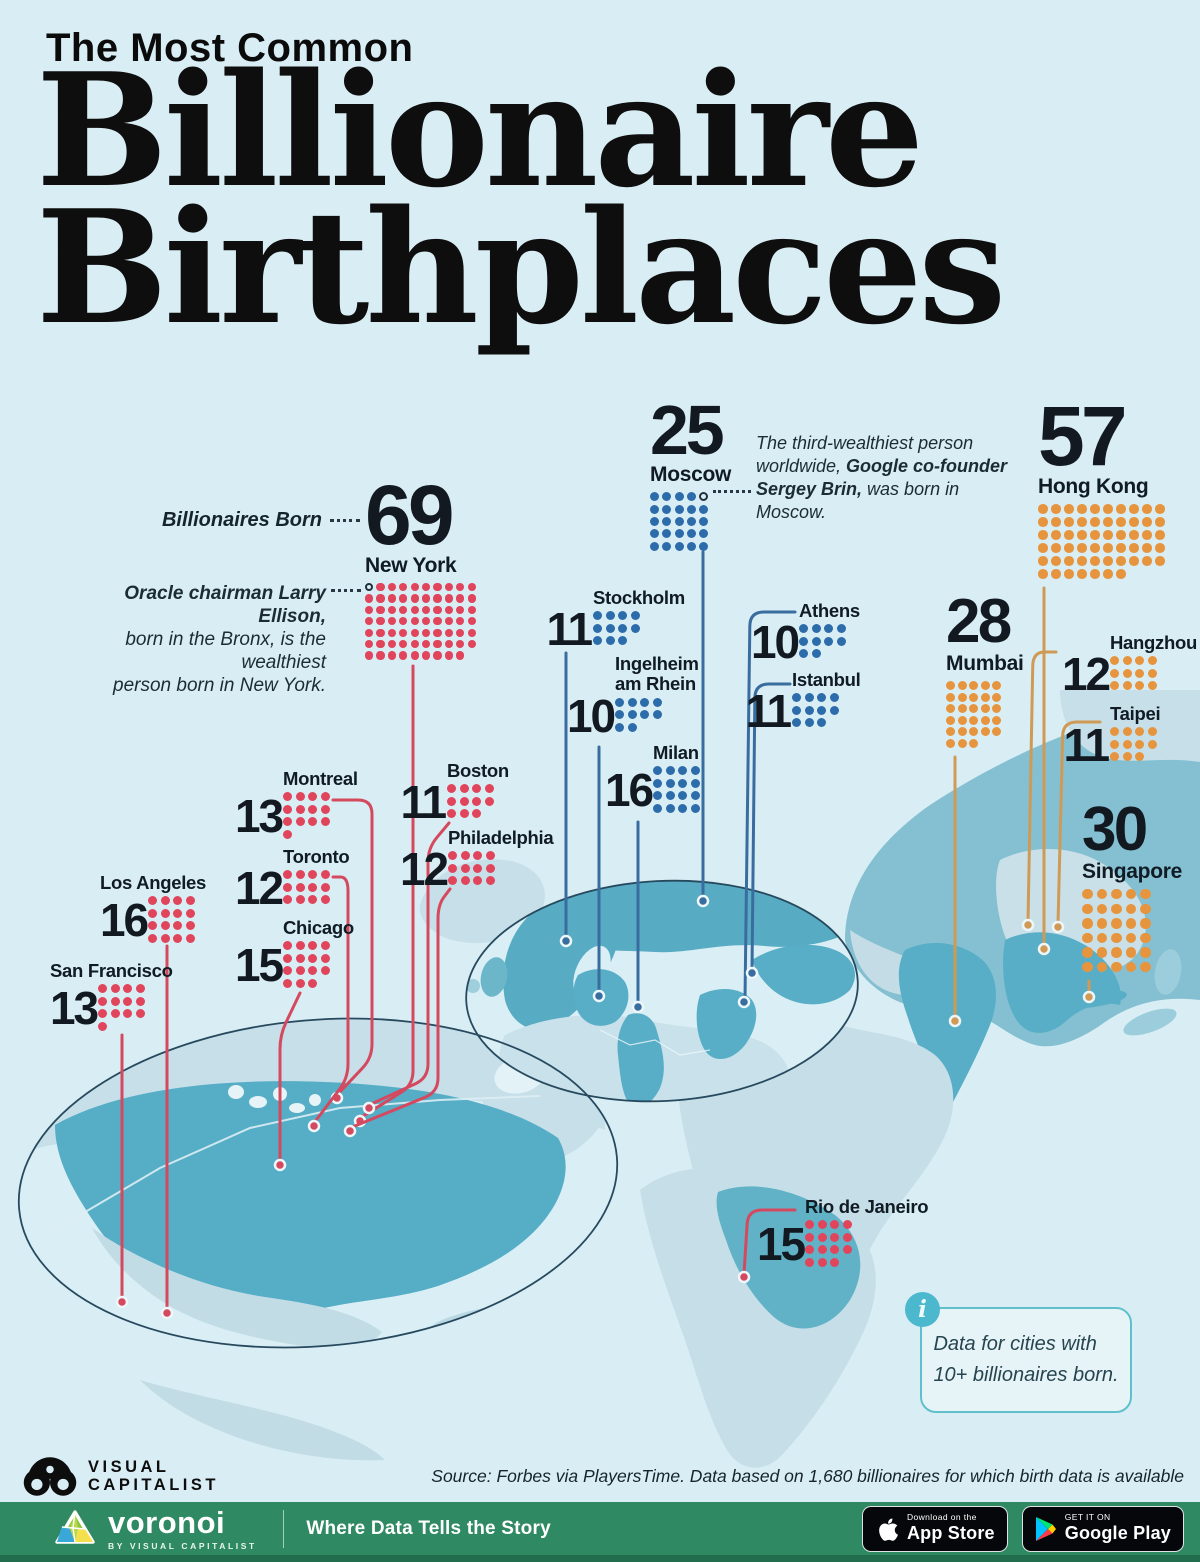 The width and height of the screenshot is (1200, 1562). Describe the element at coordinates (122, 1302) in the screenshot. I see `map-endpoint-san-francisco` at that location.